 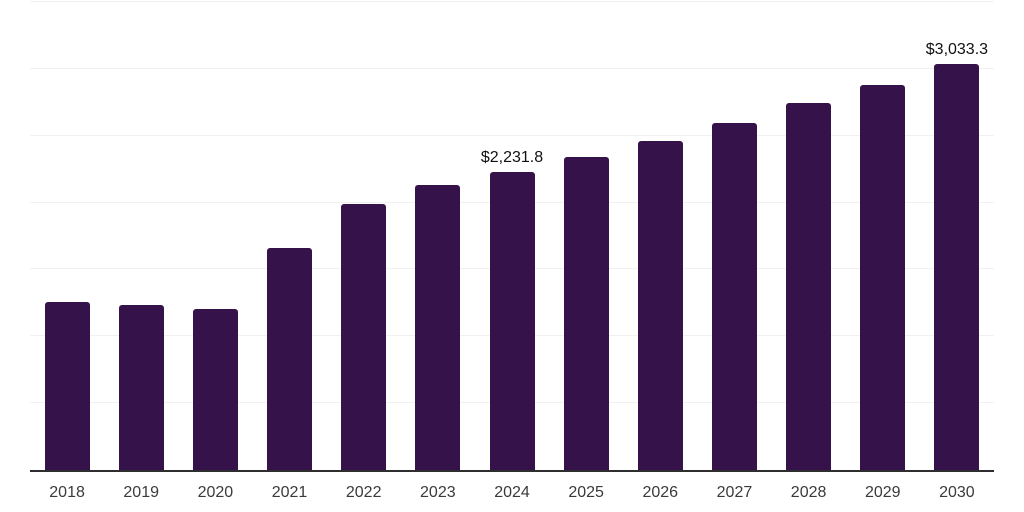 I want to click on bar-2028, so click(x=809, y=286).